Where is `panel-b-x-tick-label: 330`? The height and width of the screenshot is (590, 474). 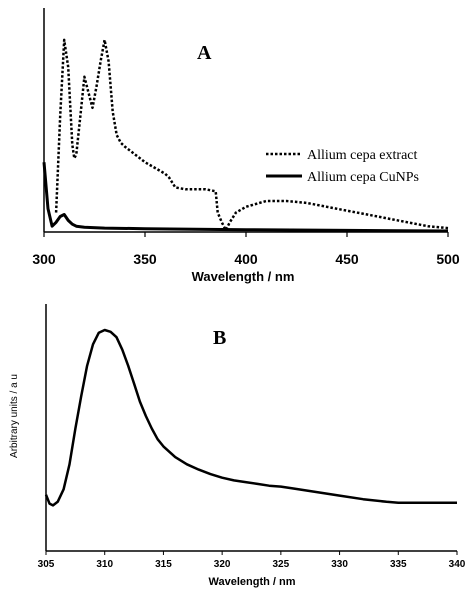 panel-b-x-tick-label: 330 is located at coordinates (339, 564).